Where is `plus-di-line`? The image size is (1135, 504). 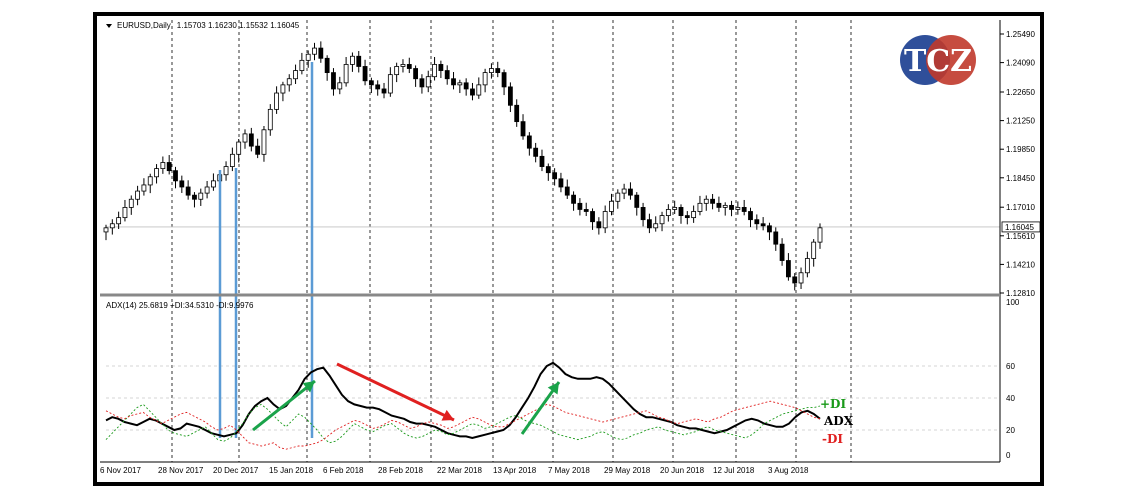 plus-di-line is located at coordinates (463, 423).